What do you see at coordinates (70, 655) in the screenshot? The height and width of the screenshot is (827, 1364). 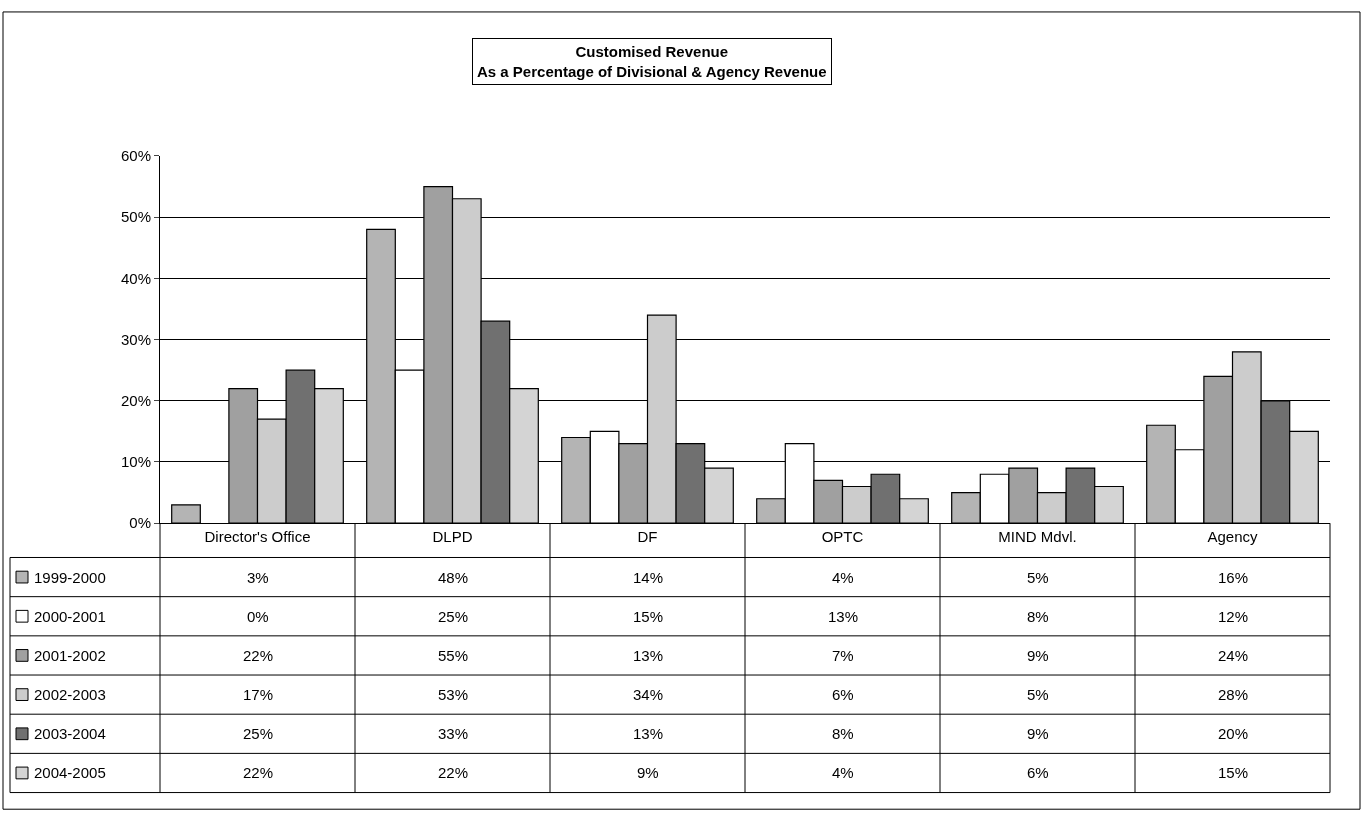 I see `legend-label: 2001-2002` at bounding box center [70, 655].